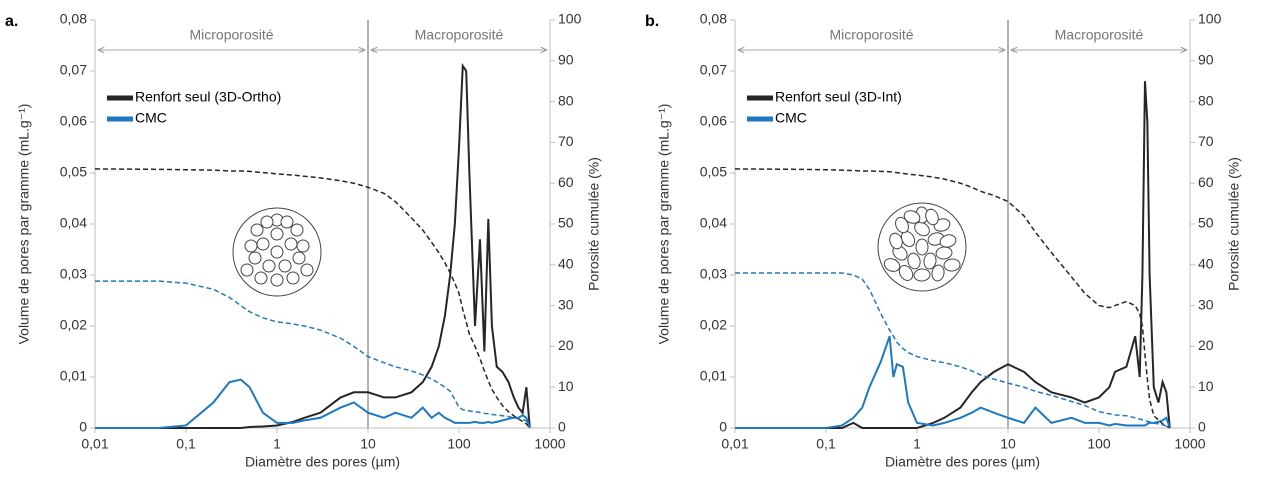 The image size is (1277, 477). What do you see at coordinates (838, 97) in the screenshot?
I see `legend-label: Renfort seul (3D-Int)` at bounding box center [838, 97].